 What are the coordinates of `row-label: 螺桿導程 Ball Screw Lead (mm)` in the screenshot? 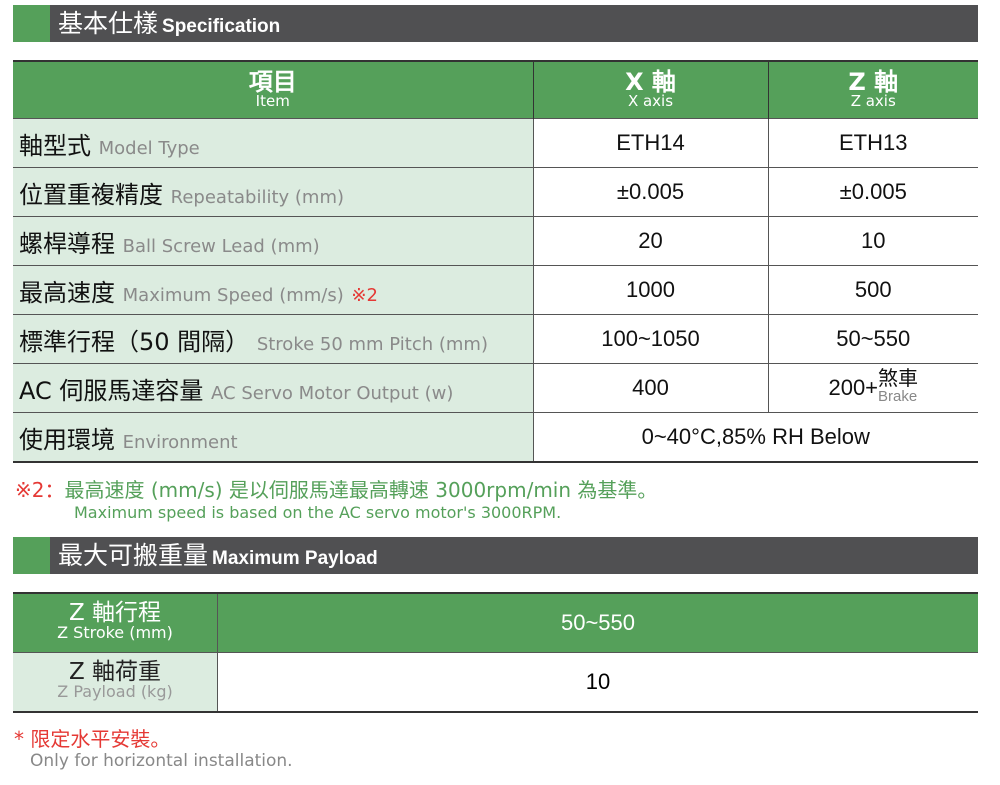 It's located at (273, 241).